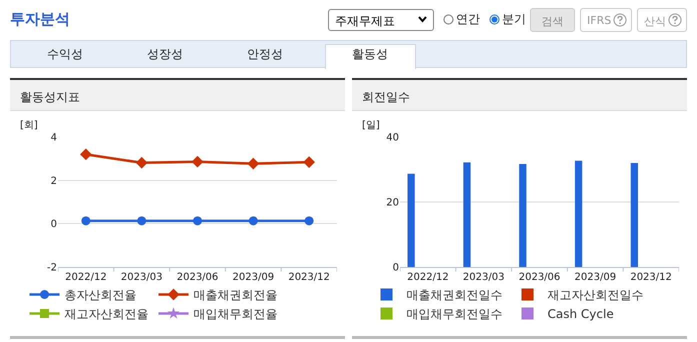 The width and height of the screenshot is (697, 342). What do you see at coordinates (514, 19) in the screenshot?
I see `text: 분기` at bounding box center [514, 19].